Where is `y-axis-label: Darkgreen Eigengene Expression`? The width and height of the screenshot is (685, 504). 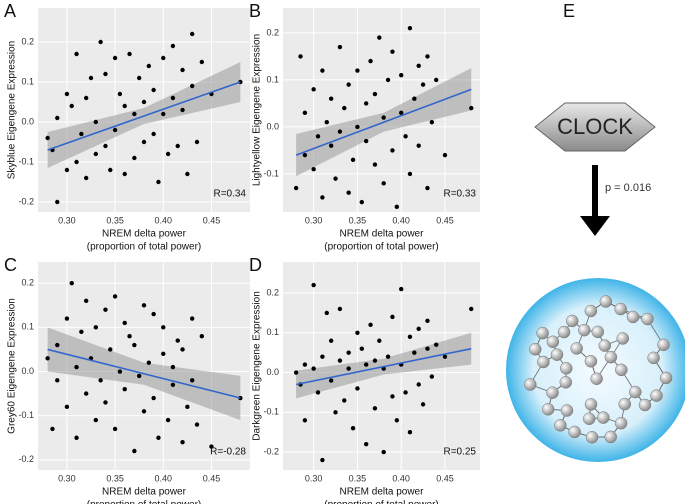
y-axis-label: Darkgreen Eigengene Expression is located at coordinates (257, 366).